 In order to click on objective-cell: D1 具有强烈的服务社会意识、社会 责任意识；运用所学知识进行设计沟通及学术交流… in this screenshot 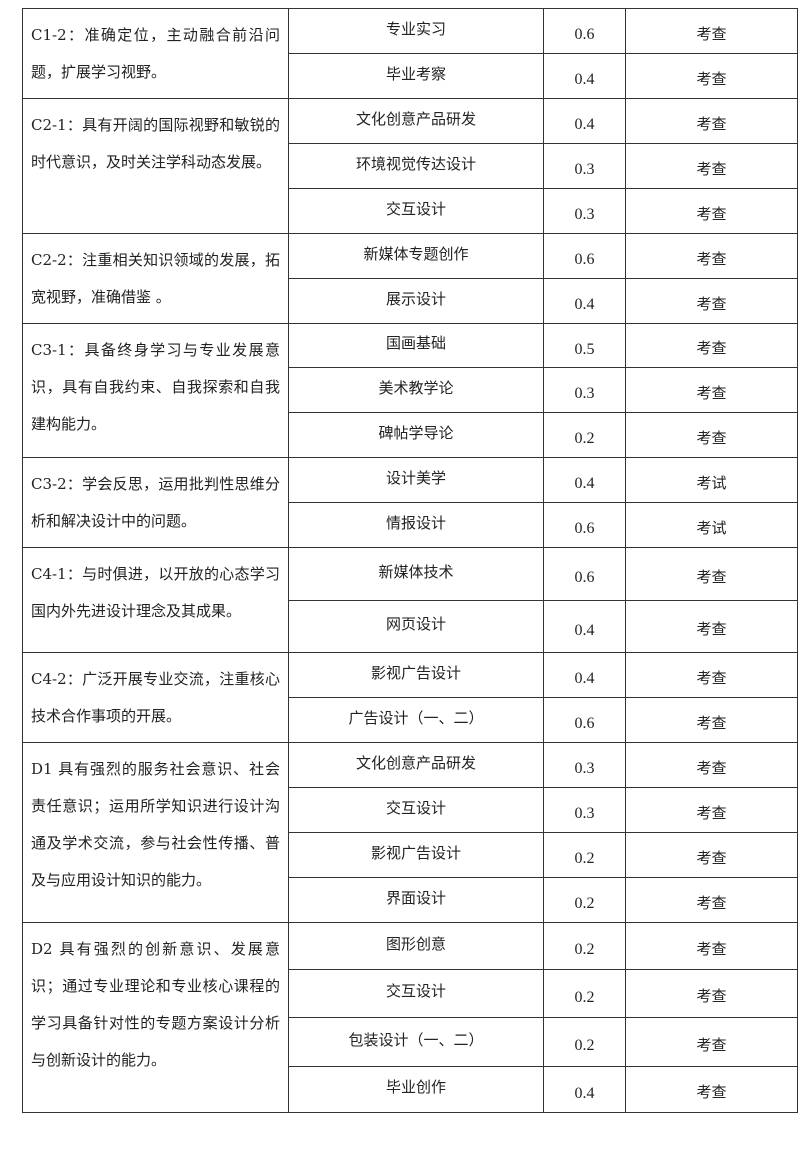, I will do `click(155, 832)`.